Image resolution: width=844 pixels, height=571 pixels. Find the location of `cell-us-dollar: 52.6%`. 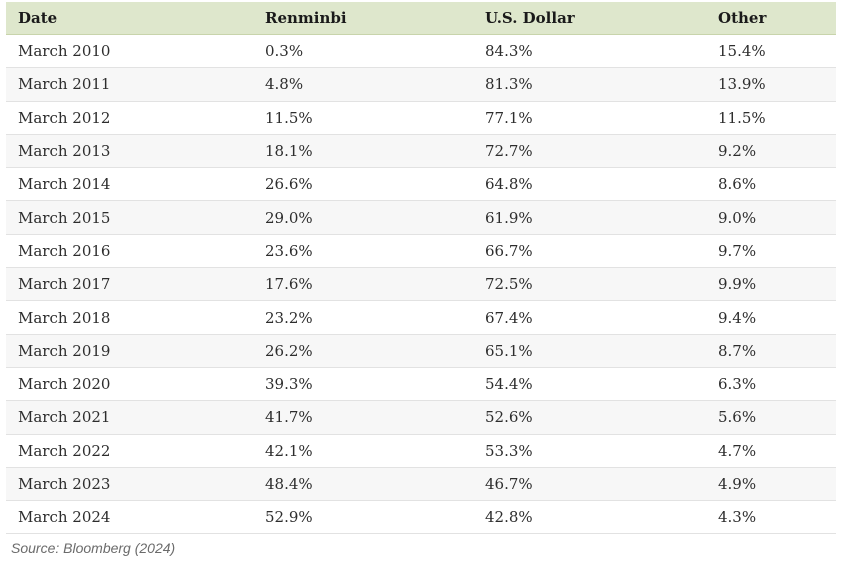

cell-us-dollar: 52.6% is located at coordinates (589, 417).